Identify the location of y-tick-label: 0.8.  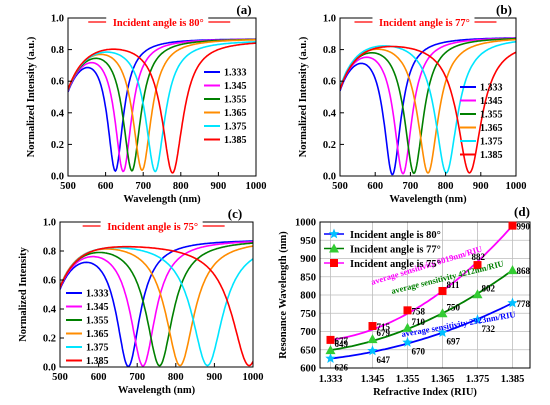
(49, 252).